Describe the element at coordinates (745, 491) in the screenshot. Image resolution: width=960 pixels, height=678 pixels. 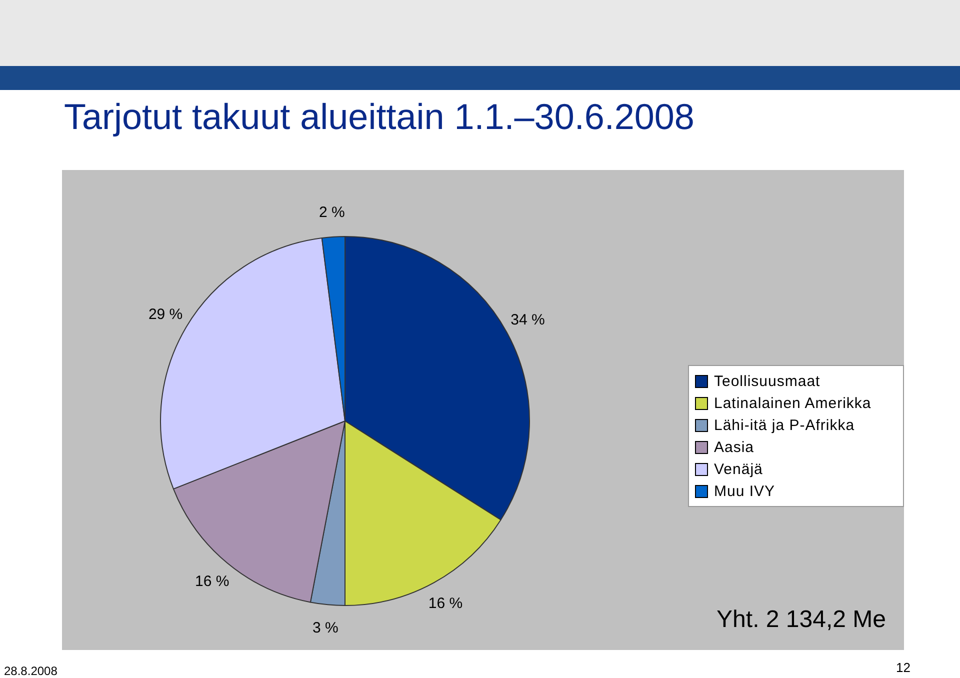
I see `legend-label: Muu IVY` at that location.